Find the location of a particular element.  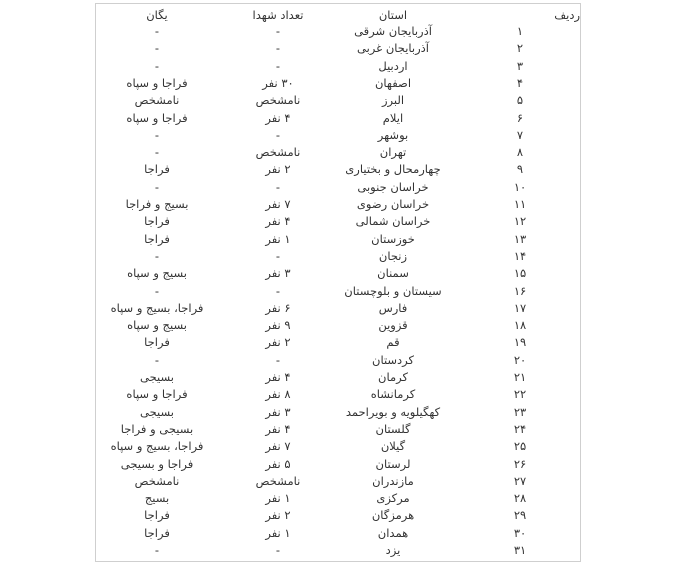

table-row: ۳ اردبیل - - is located at coordinates (338, 66).